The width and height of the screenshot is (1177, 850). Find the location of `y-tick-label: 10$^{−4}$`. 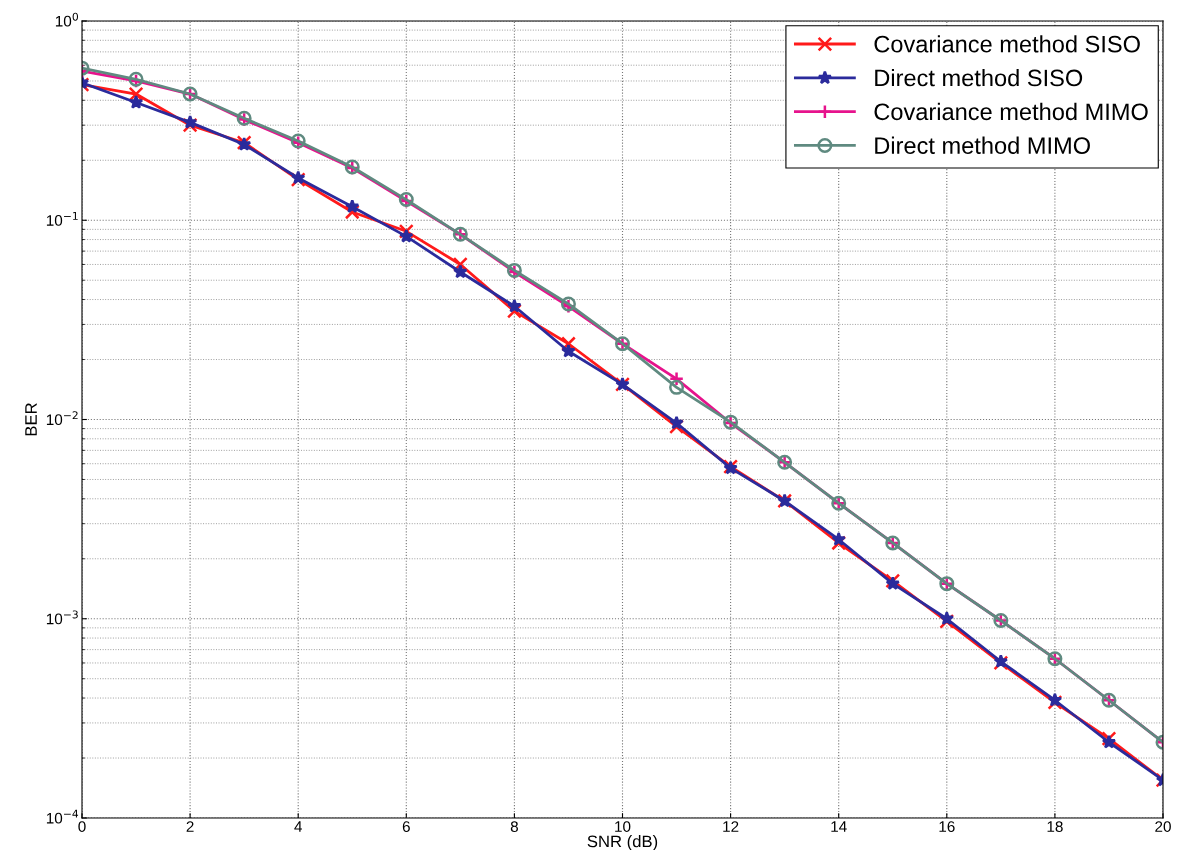

y-tick-label: 10$^{−4}$ is located at coordinates (62, 816).